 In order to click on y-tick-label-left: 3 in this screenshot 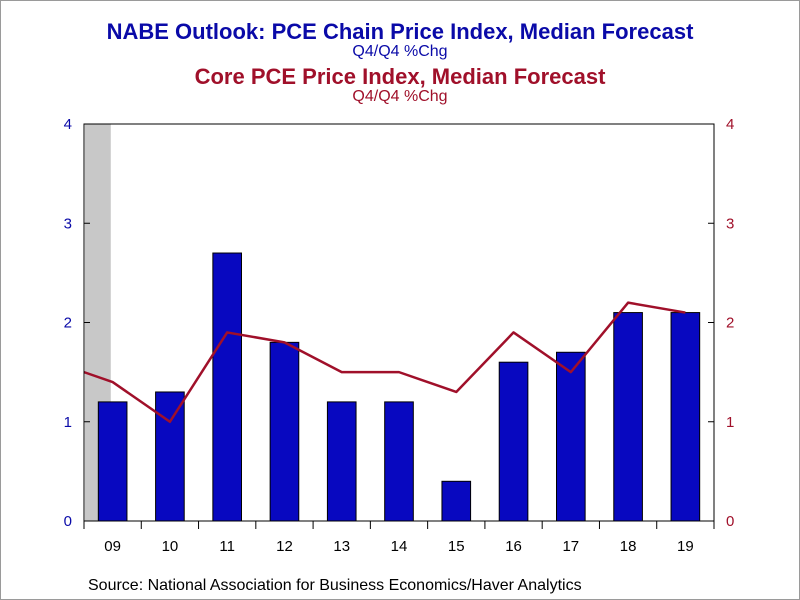, I will do `click(68, 223)`.